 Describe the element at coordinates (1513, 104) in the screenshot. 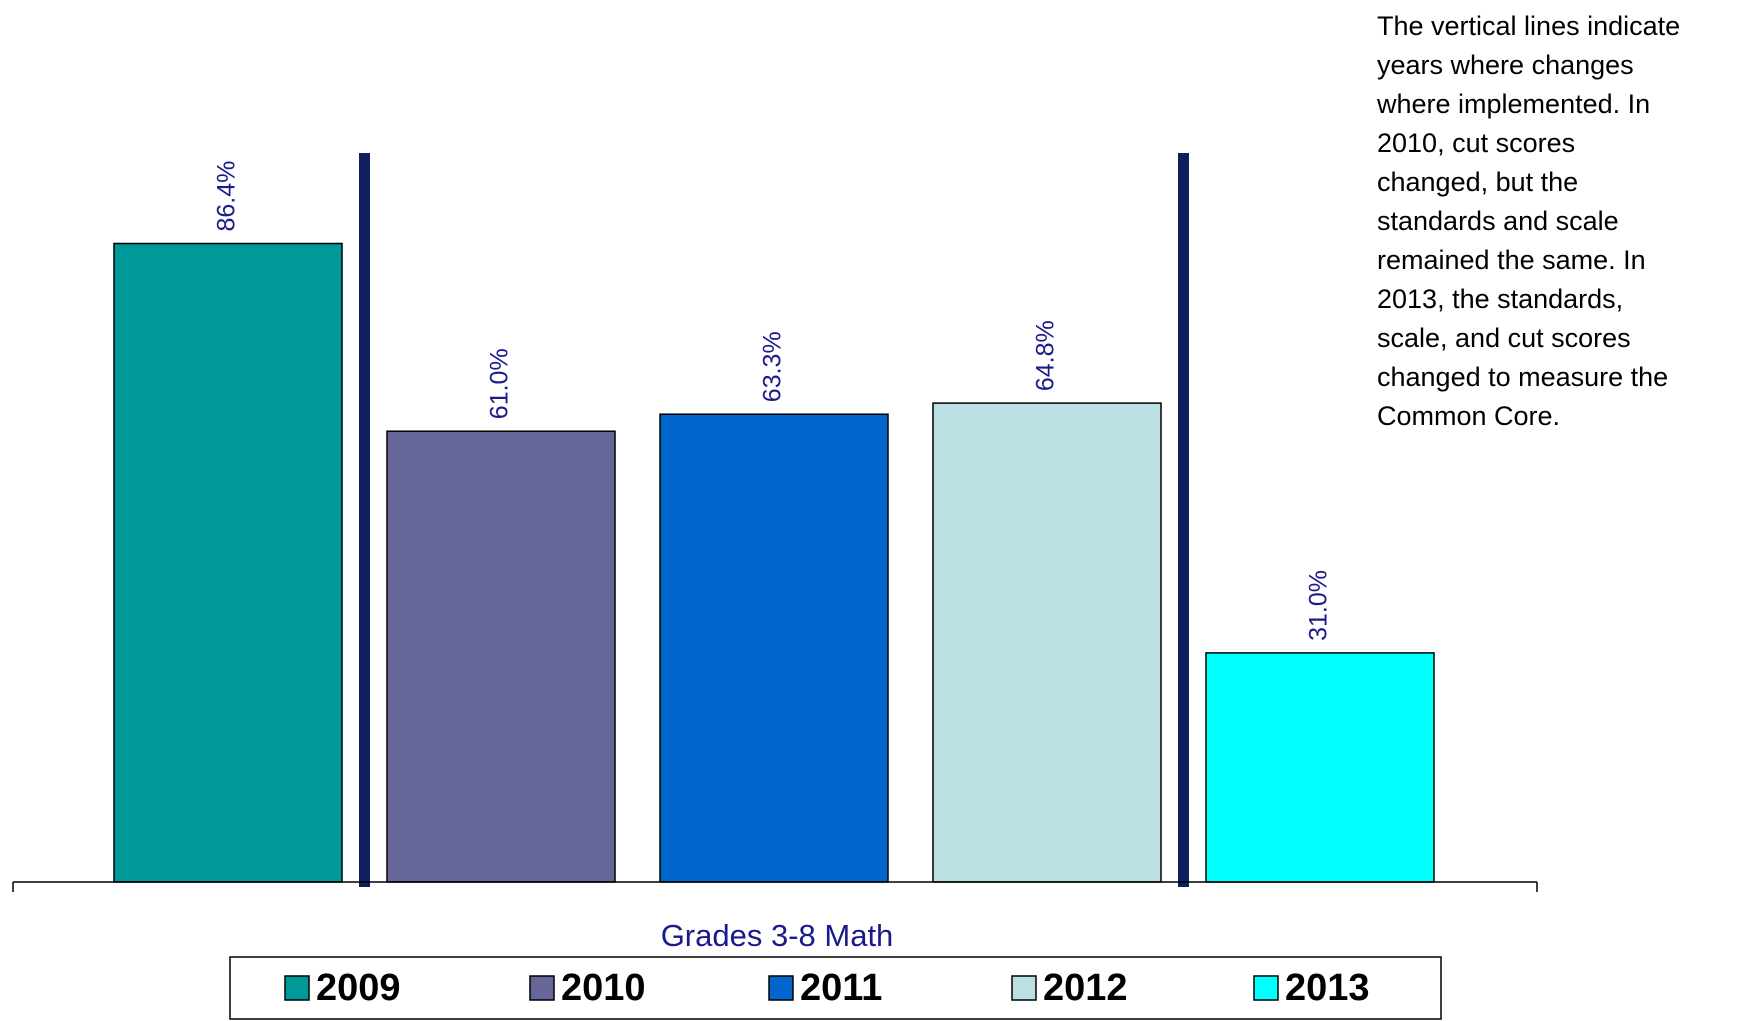

I see `annotation-line: where implemented. In` at that location.